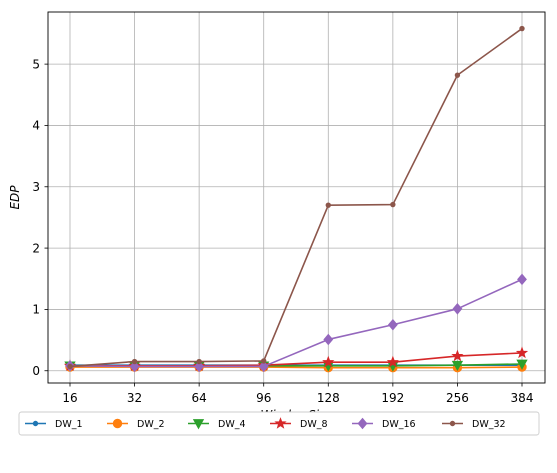  I want to click on x-tick-label: 384, so click(522, 398).